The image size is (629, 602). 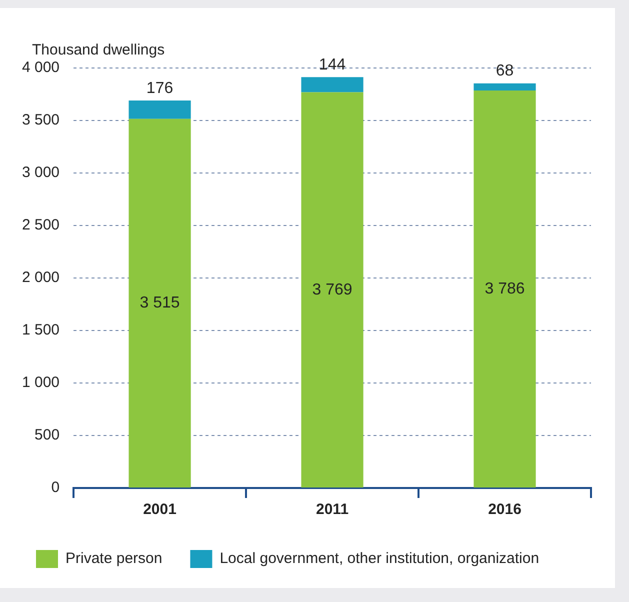 What do you see at coordinates (159, 509) in the screenshot?
I see `x-tick-label: 2001` at bounding box center [159, 509].